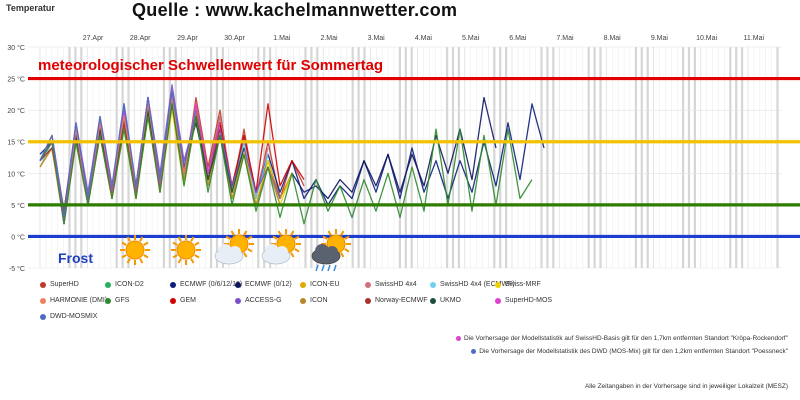 This screenshot has width=800, height=400. What do you see at coordinates (234, 38) in the screenshot?
I see `x-tick-label: 30.Apr` at bounding box center [234, 38].